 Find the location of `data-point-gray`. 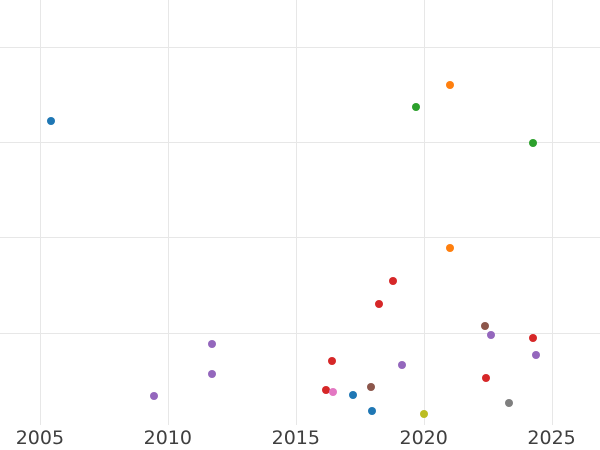

data-point-gray is located at coordinates (508, 403).